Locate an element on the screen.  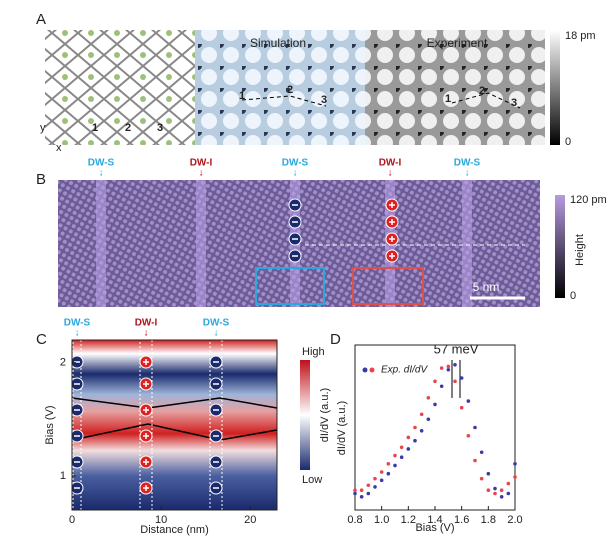
colorbar-title: Height is located at coordinates (580, 250).